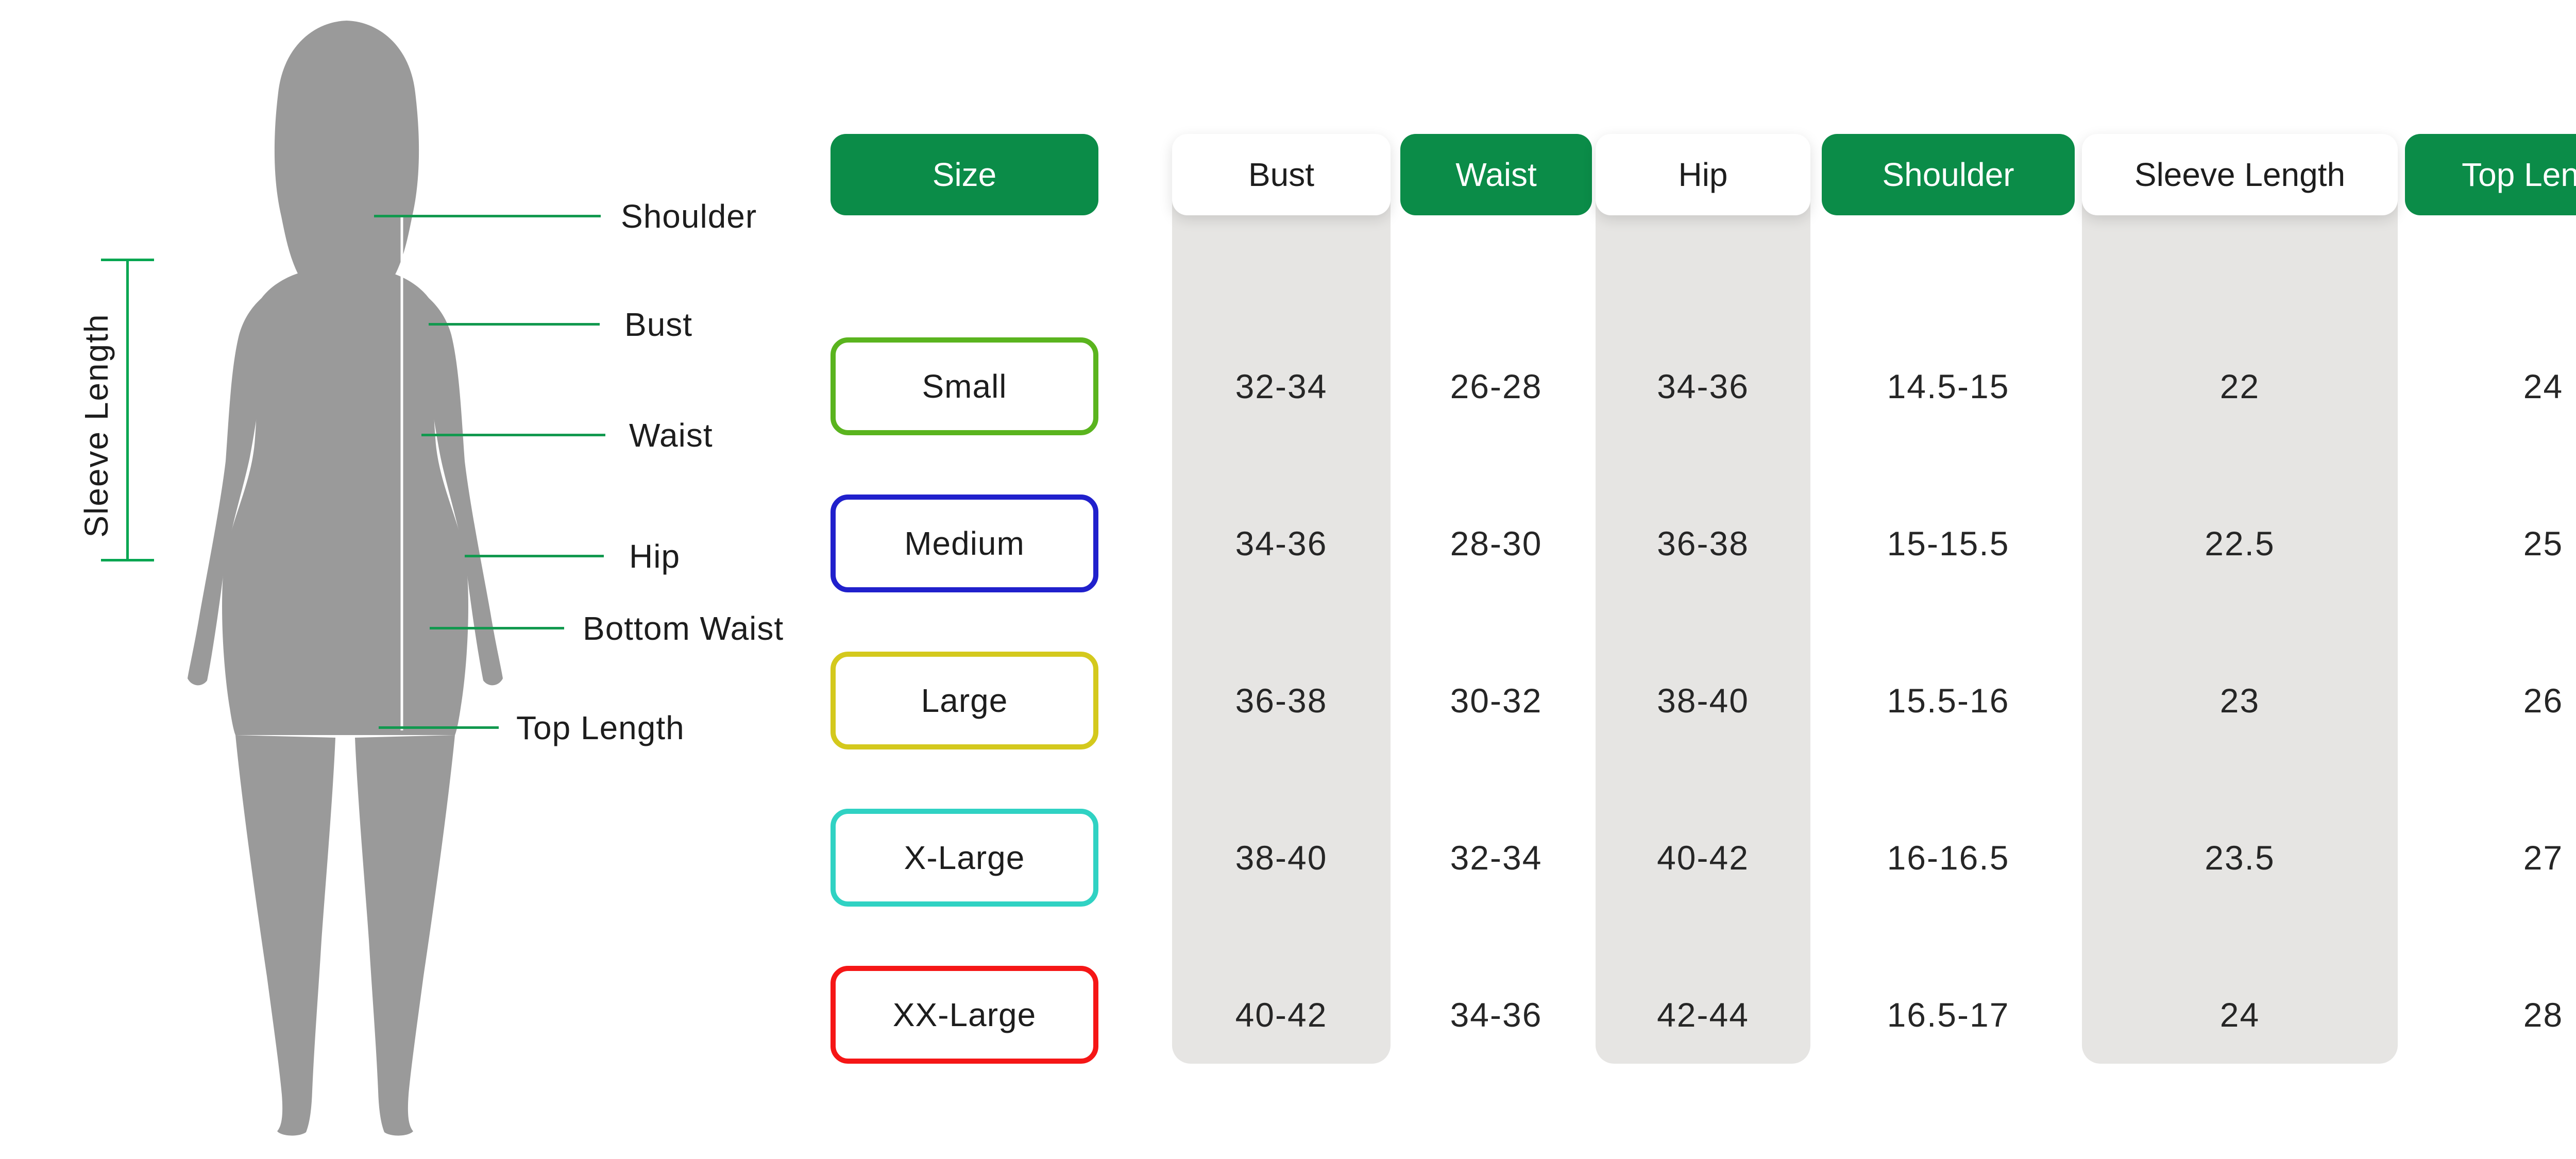 Image resolution: width=2576 pixels, height=1159 pixels. I want to click on size-button-x-large: X-Large, so click(965, 858).